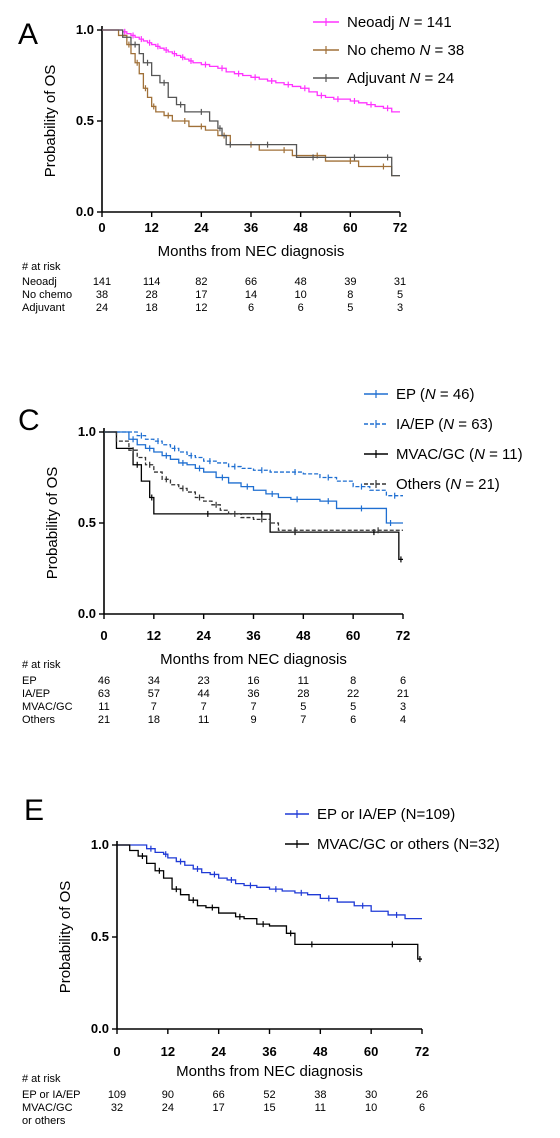 This screenshot has width=560, height=1138. I want to click on risk-value: 114, so click(152, 282).